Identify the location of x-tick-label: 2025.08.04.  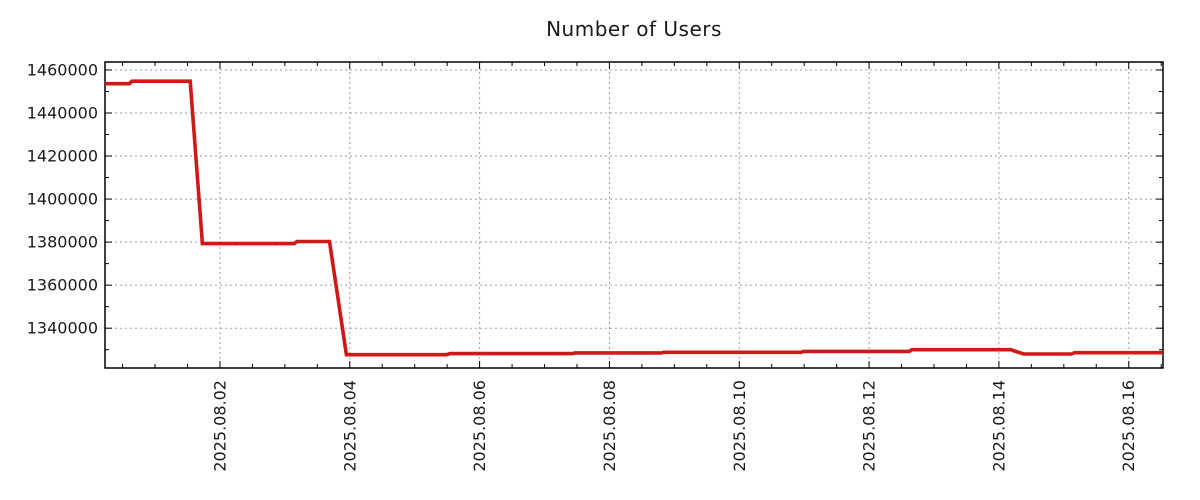
(349, 426).